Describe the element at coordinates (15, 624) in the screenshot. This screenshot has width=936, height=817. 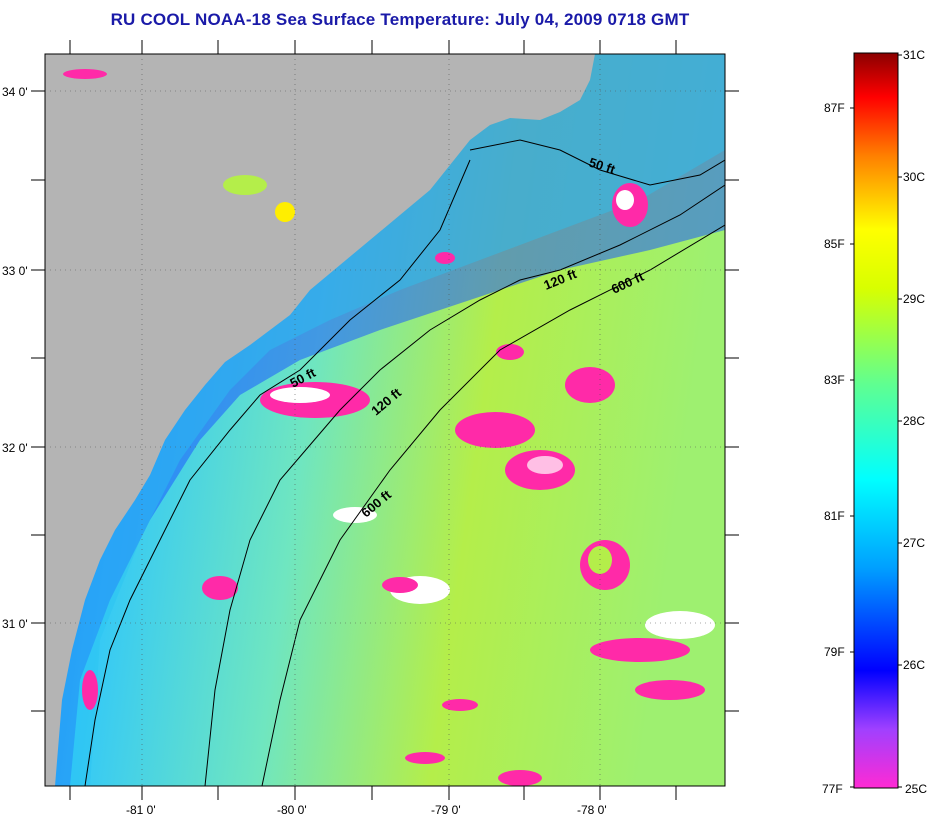
I see `lat-label-31: 31 0'` at that location.